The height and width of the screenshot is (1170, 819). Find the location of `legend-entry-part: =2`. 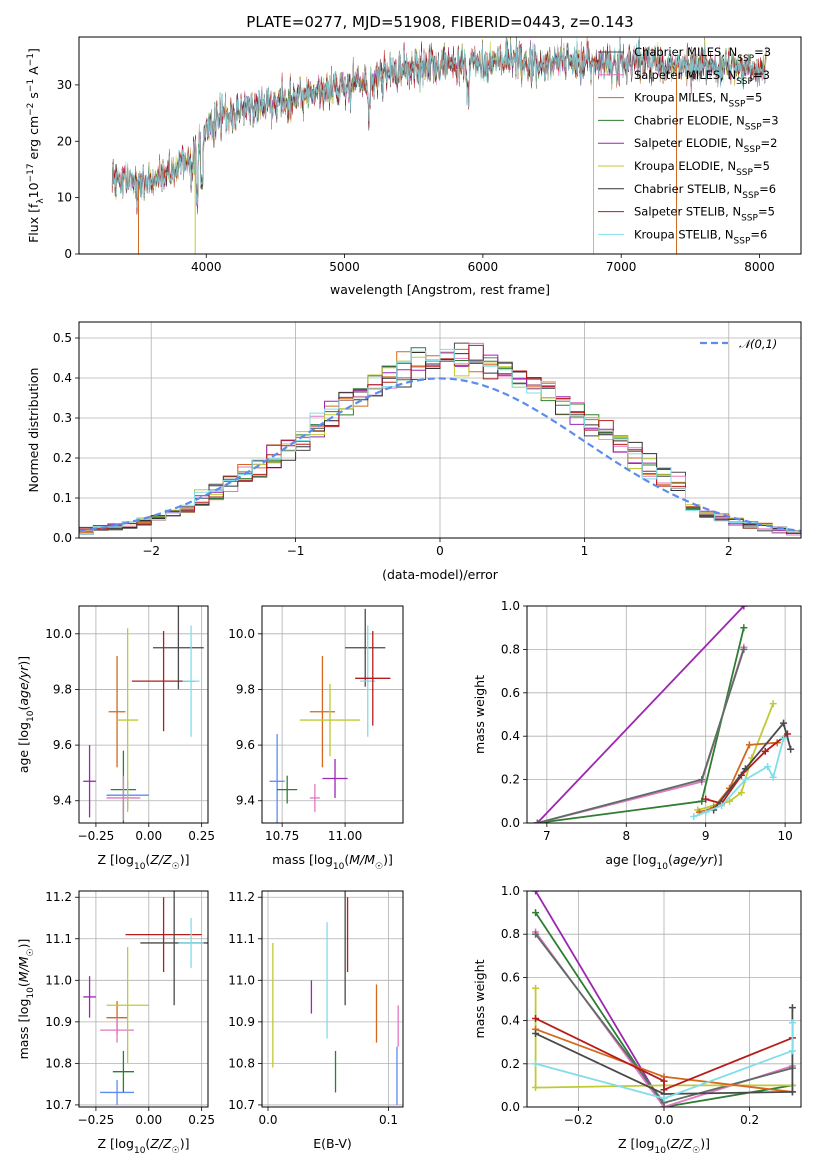

legend-entry-part: =2 is located at coordinates (769, 143).